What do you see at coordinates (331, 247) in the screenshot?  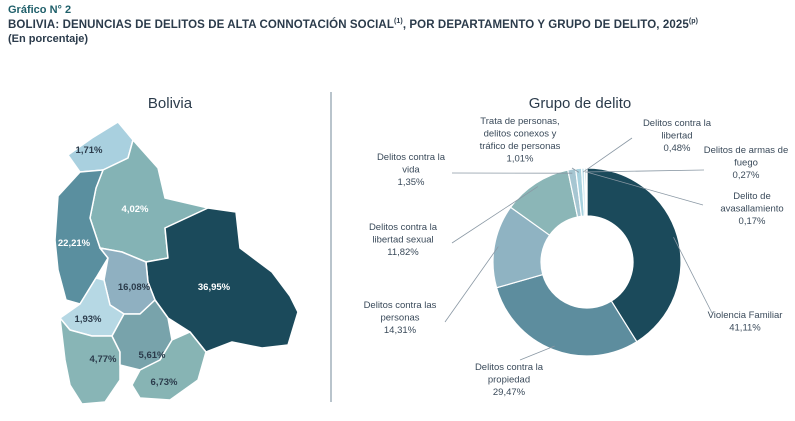 I see `panel-divider` at bounding box center [331, 247].